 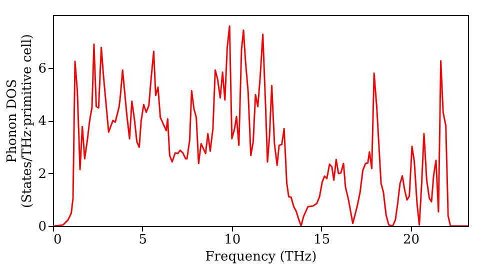 What do you see at coordinates (42, 68) in the screenshot?
I see `y-tick-label: 6` at bounding box center [42, 68].